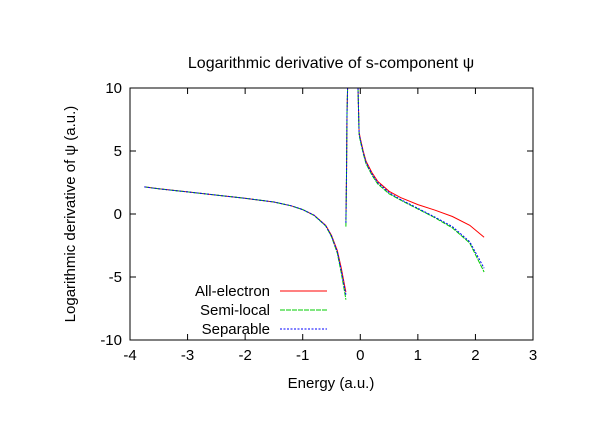  What do you see at coordinates (118, 214) in the screenshot?
I see `y-tick-label: 0` at bounding box center [118, 214].